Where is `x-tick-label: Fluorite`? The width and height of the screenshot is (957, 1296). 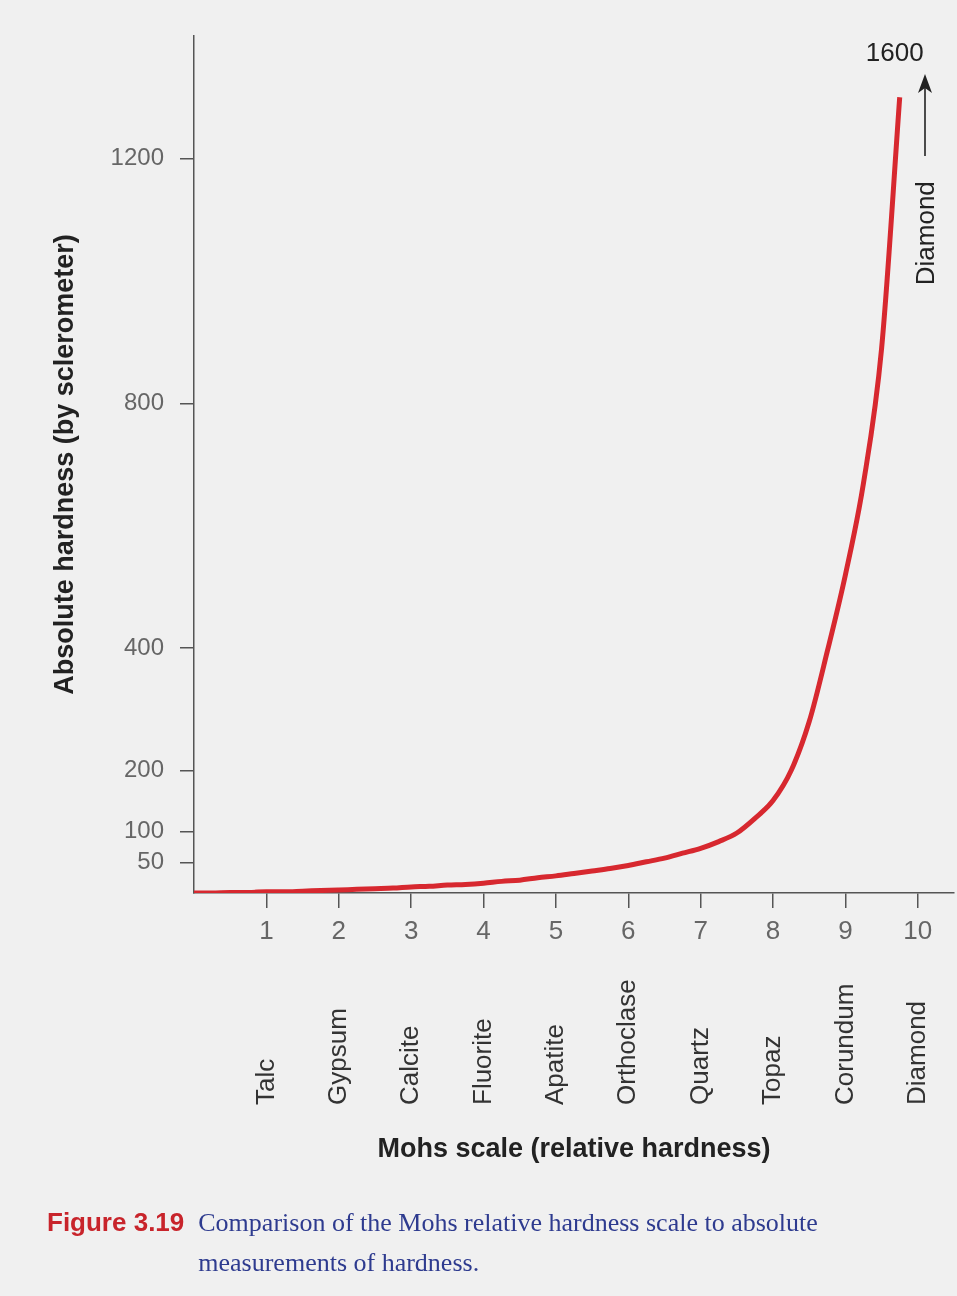 x-tick-label: Fluorite is located at coordinates (481, 1061).